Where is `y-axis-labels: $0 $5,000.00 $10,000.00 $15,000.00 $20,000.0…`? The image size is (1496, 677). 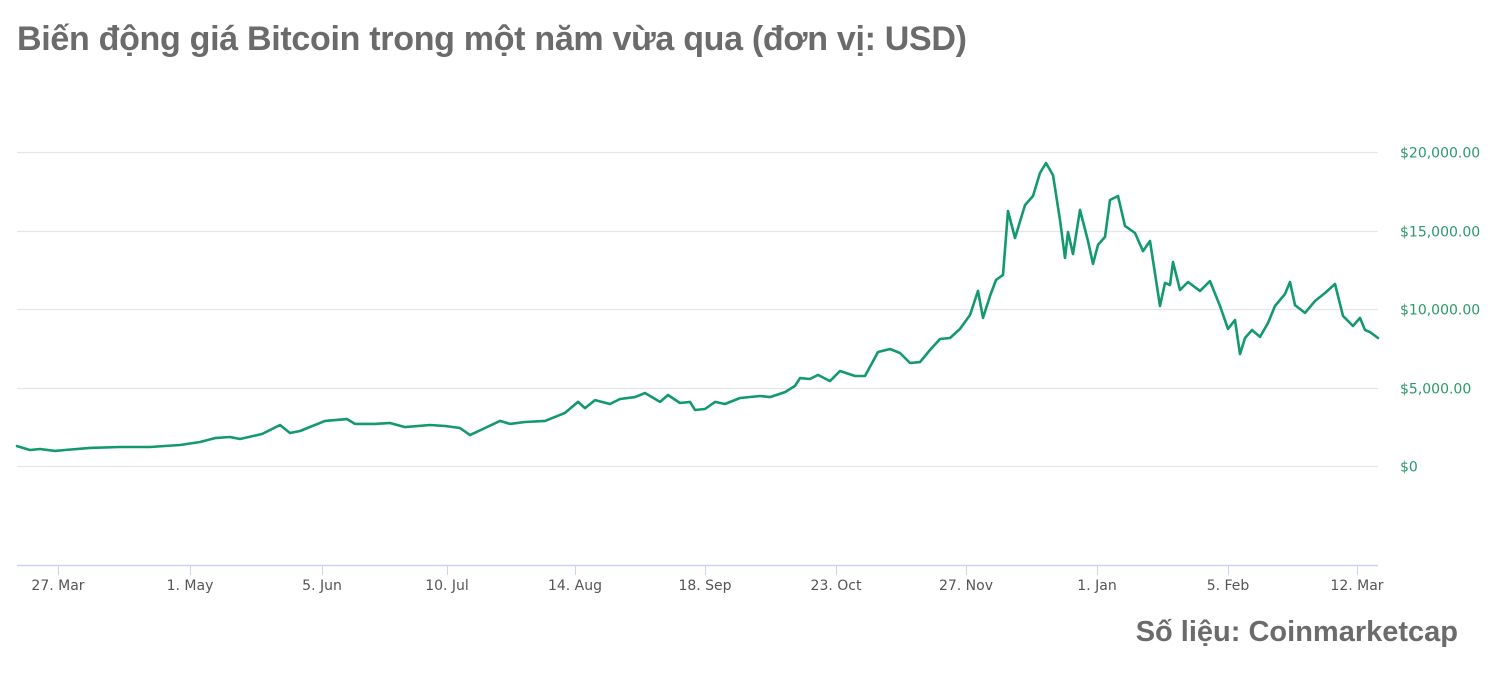
y-axis-labels: $0 $5,000.00 $10,000.00 $15,000.00 $20,000.0… is located at coordinates (1440, 311).